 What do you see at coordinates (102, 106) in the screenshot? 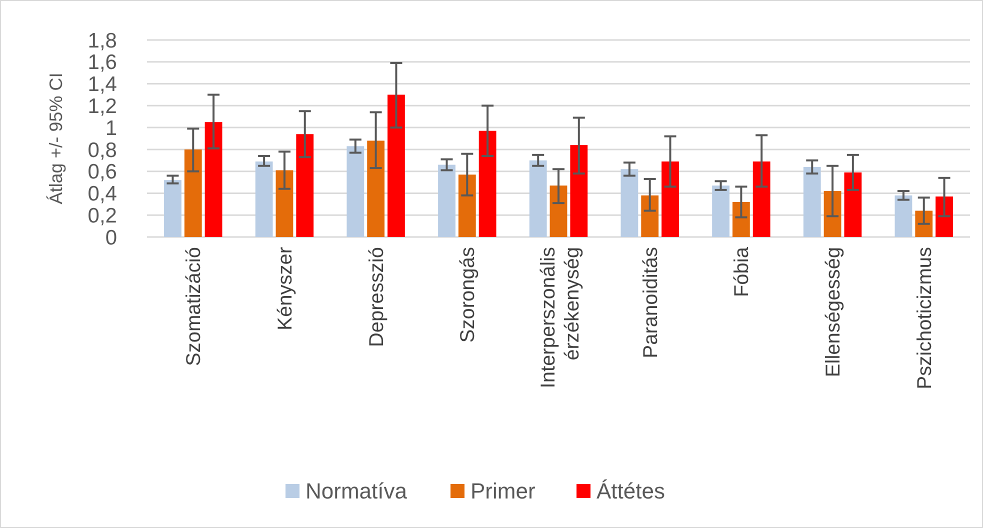
I see `y-tick-label: 1,2` at bounding box center [102, 106].